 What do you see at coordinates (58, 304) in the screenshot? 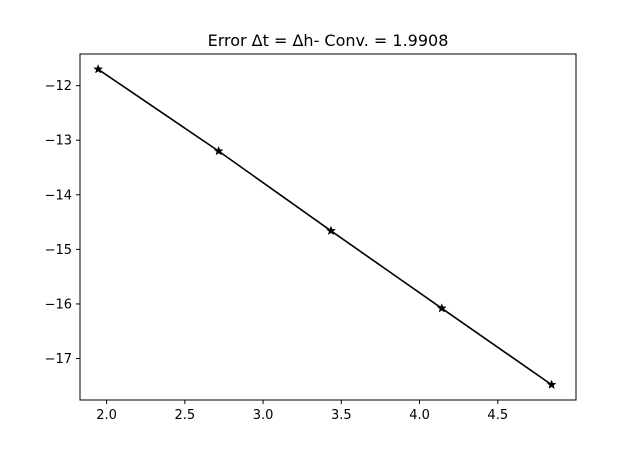
I see `y-tick-label: −16` at bounding box center [58, 304].